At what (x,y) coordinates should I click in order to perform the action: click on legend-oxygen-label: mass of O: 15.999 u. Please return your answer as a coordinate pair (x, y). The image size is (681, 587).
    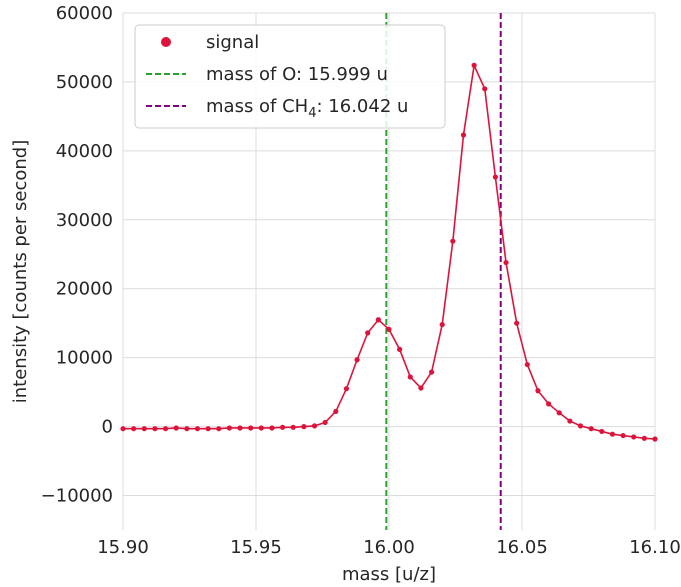
    Looking at the image, I should click on (297, 74).